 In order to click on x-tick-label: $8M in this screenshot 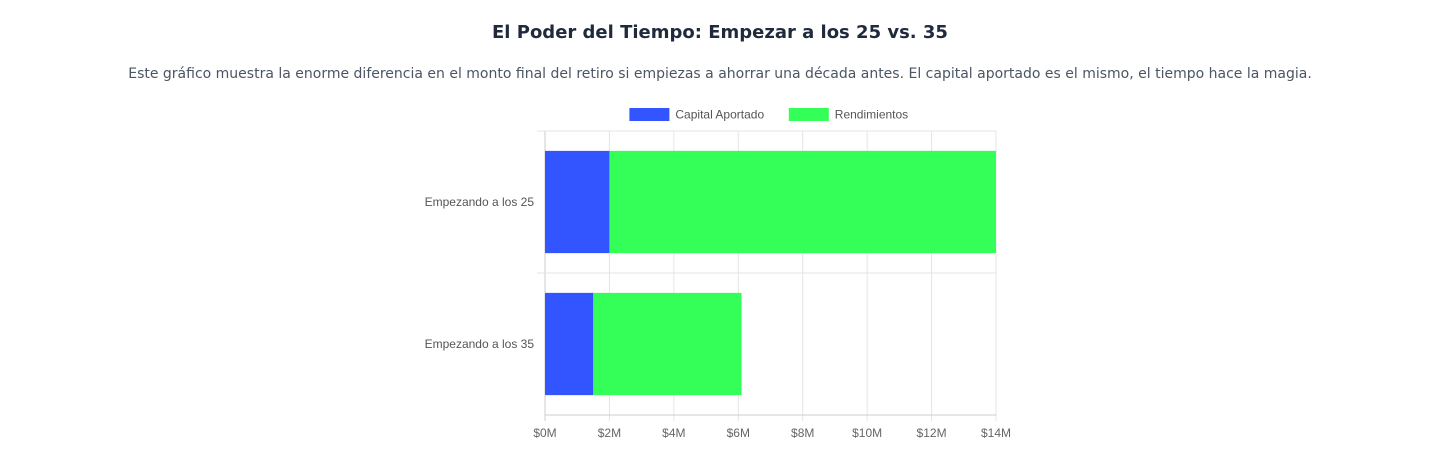, I will do `click(802, 433)`.